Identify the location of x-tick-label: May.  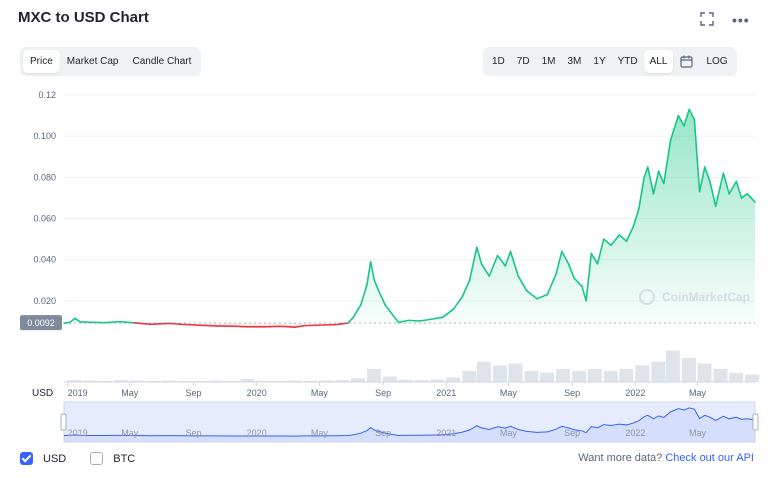
(698, 393).